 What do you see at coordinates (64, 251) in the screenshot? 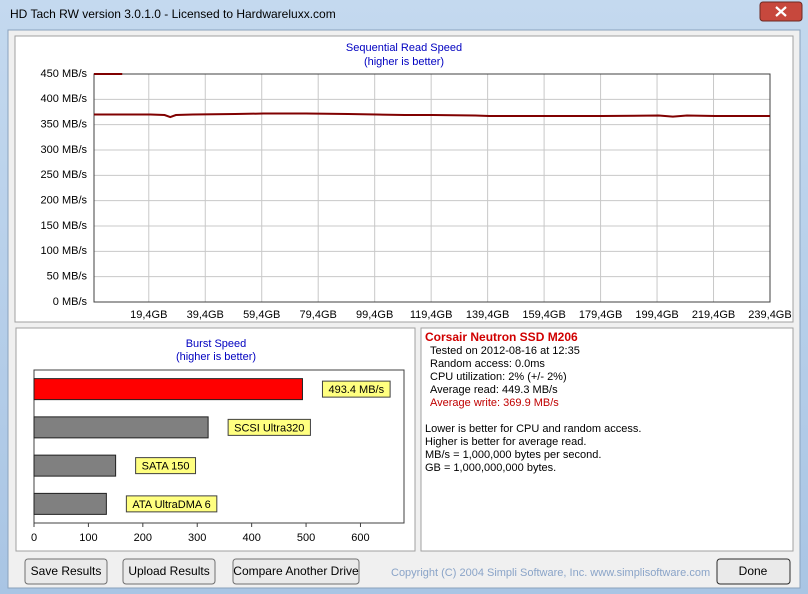
I see `y-tick-label: 100 MB/s` at bounding box center [64, 251].